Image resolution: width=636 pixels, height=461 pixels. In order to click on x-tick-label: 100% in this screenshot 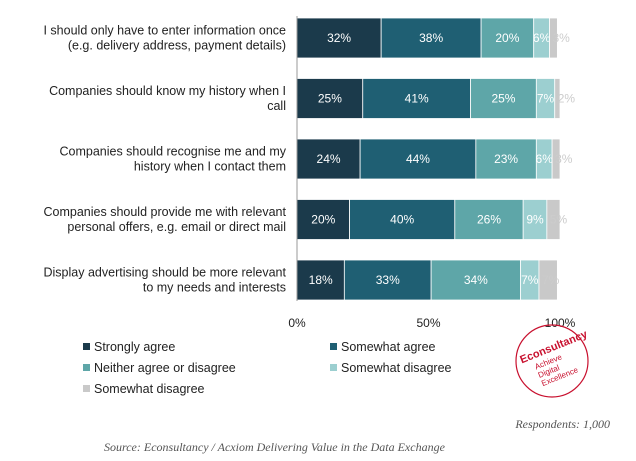, I will do `click(560, 323)`.